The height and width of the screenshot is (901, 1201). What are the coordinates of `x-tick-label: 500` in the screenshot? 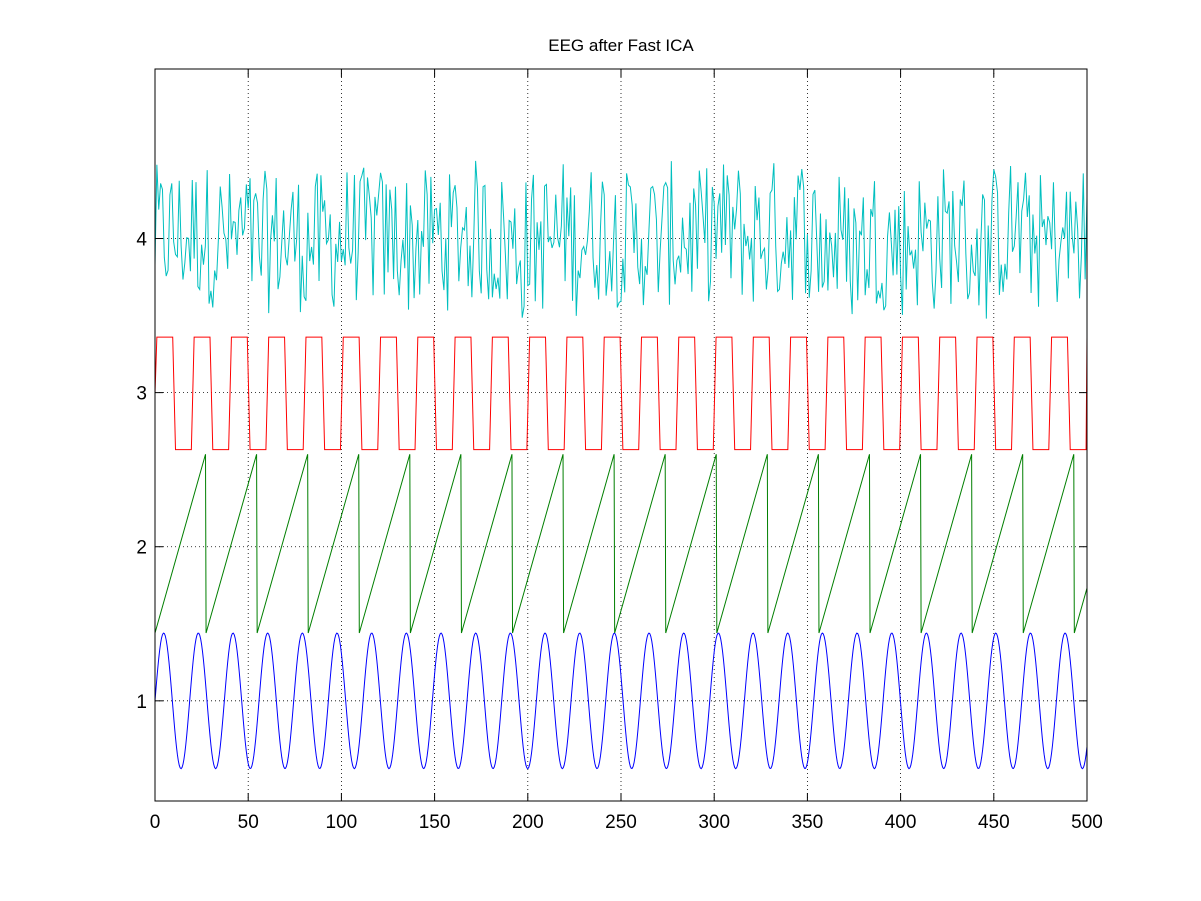 It's located at (1087, 822).